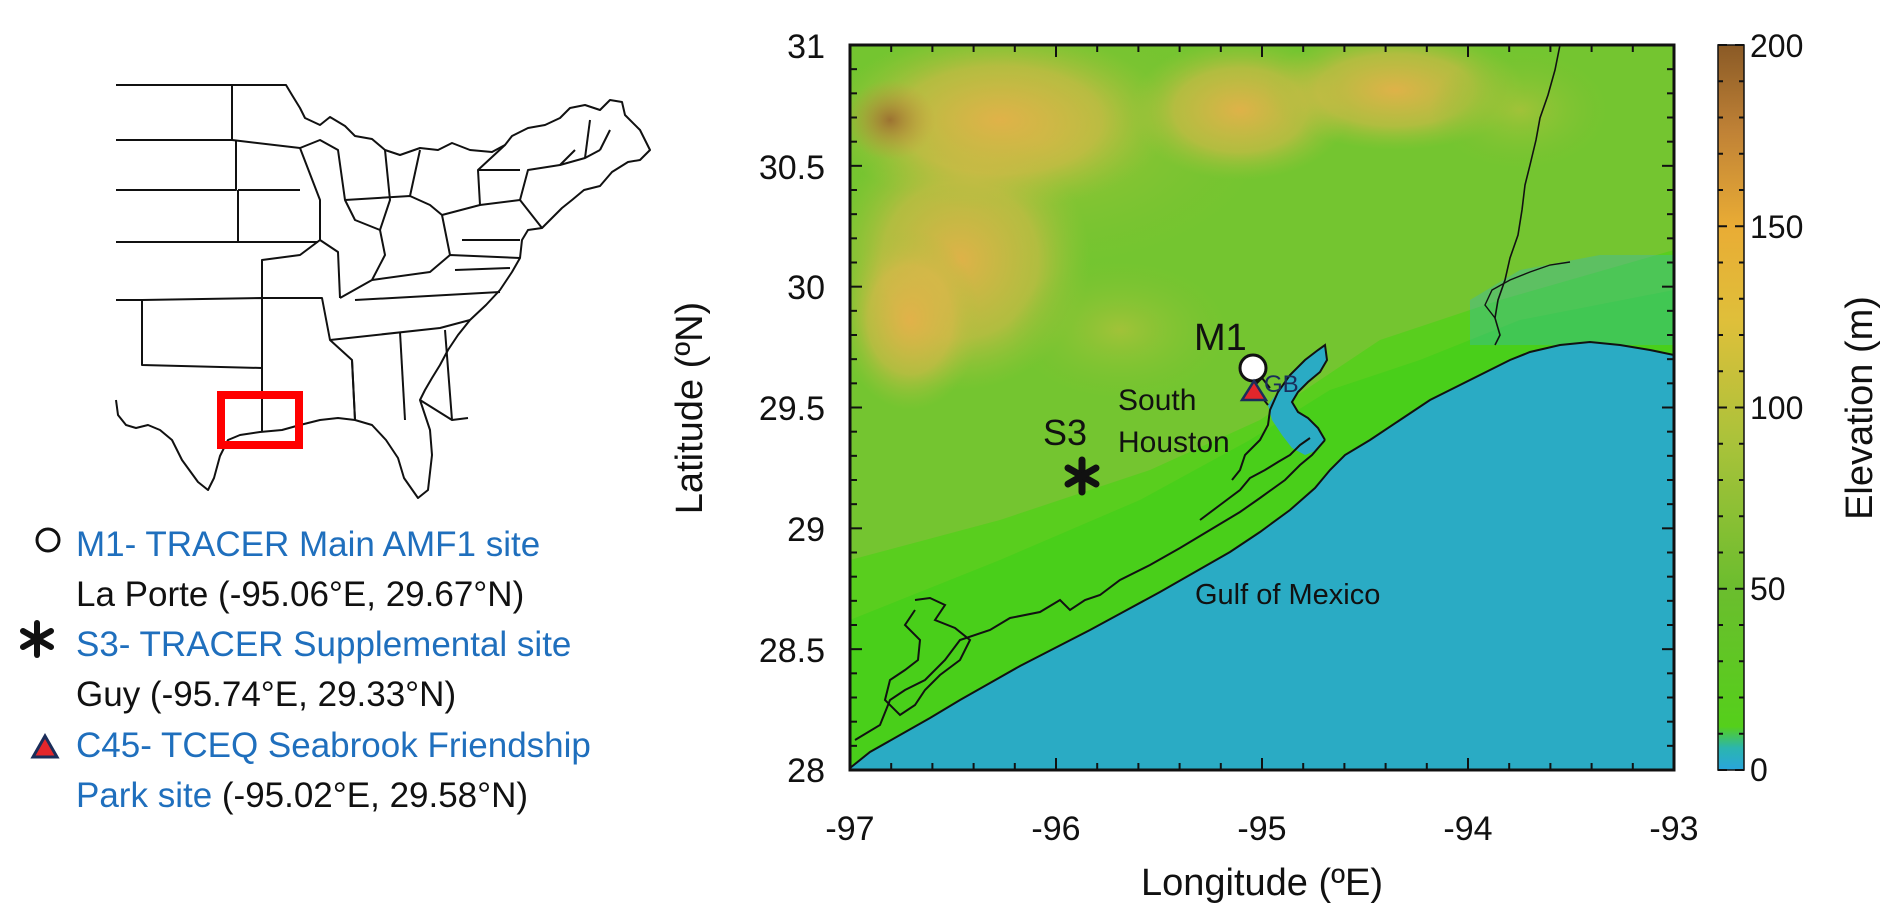 The image size is (1892, 922). I want to click on y-tick-label: 30.5, so click(792, 168).